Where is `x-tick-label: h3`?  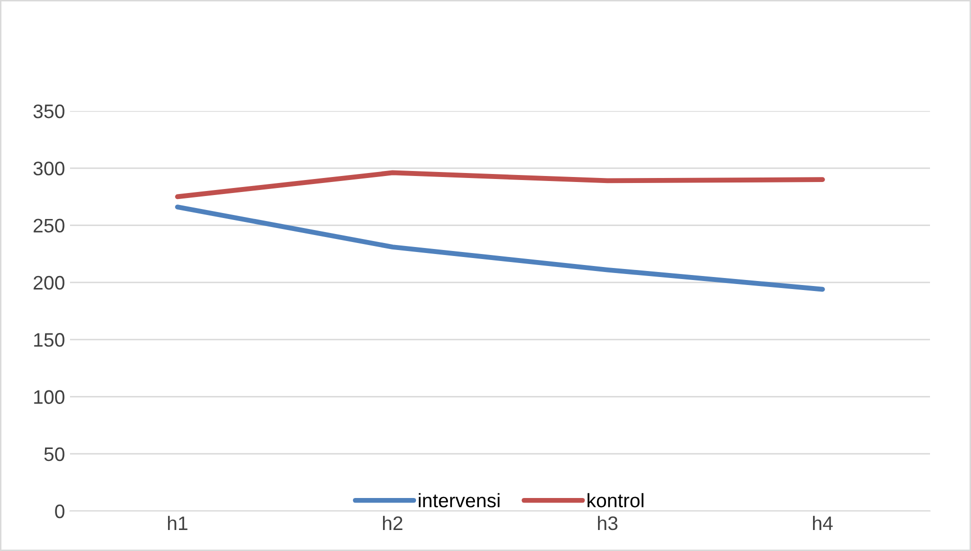
x-tick-label: h3 is located at coordinates (608, 523).